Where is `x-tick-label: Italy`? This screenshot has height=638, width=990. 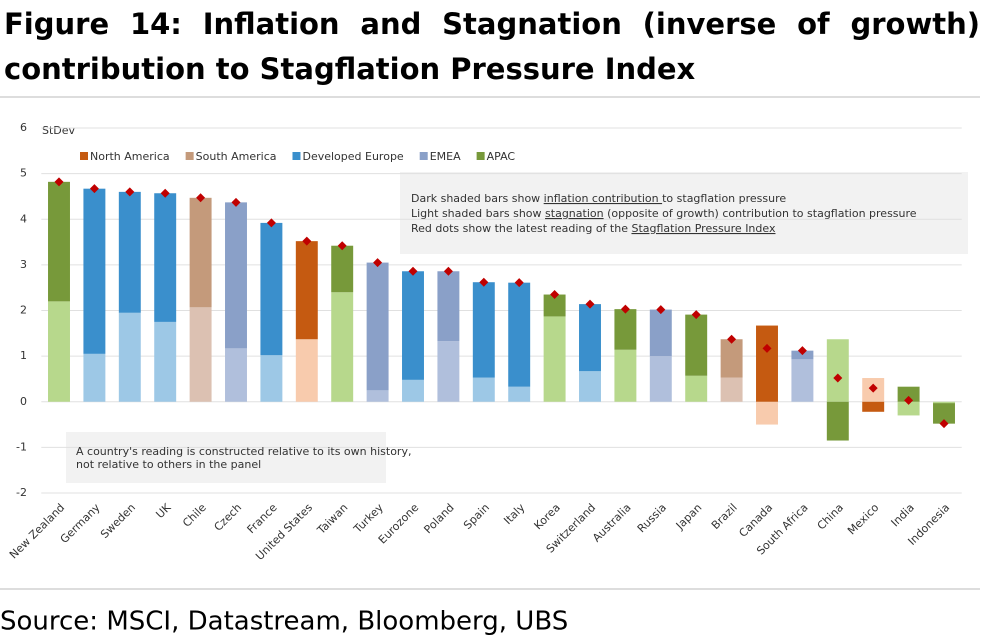
x-tick-label: Italy is located at coordinates (514, 514).